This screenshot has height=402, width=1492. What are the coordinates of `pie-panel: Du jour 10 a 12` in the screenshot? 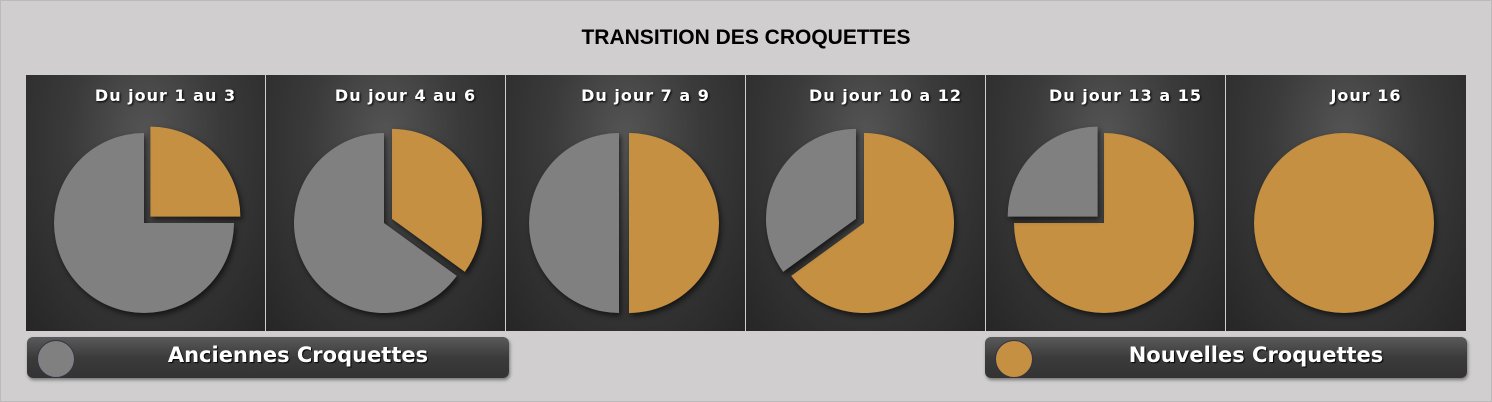 It's located at (866, 203).